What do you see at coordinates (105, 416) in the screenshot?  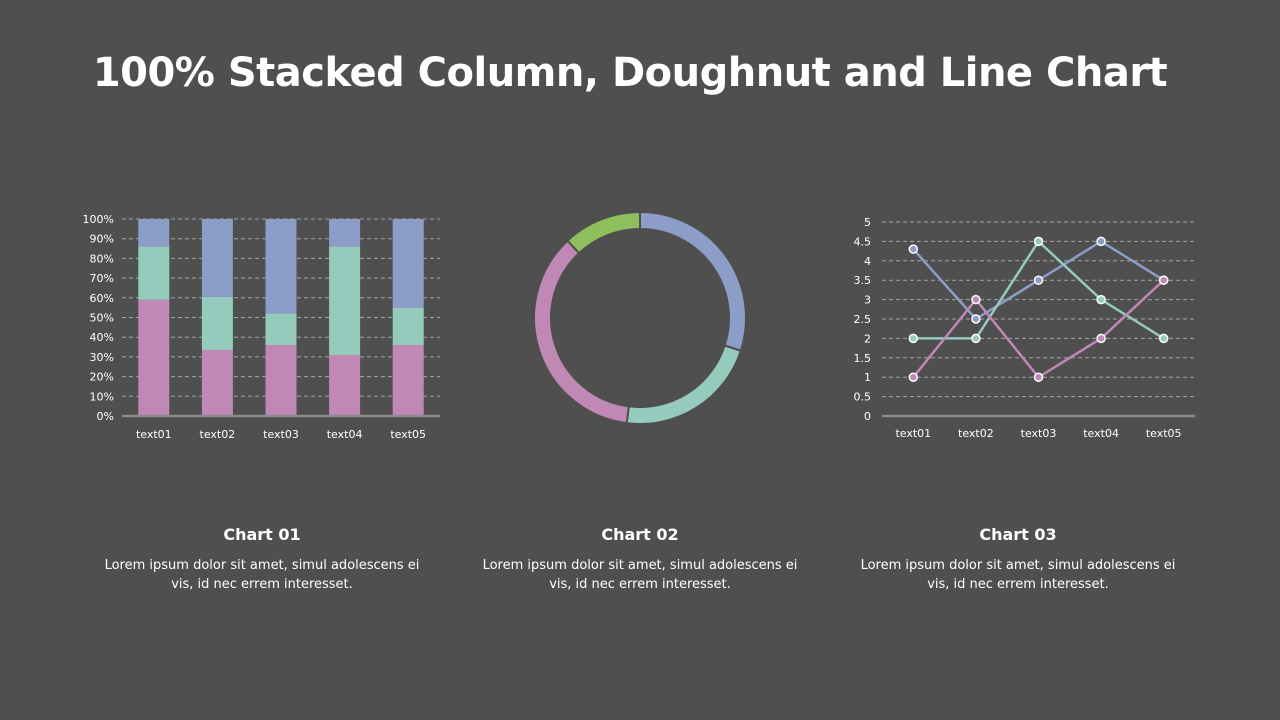 I see `y-tick-label: 0%` at bounding box center [105, 416].